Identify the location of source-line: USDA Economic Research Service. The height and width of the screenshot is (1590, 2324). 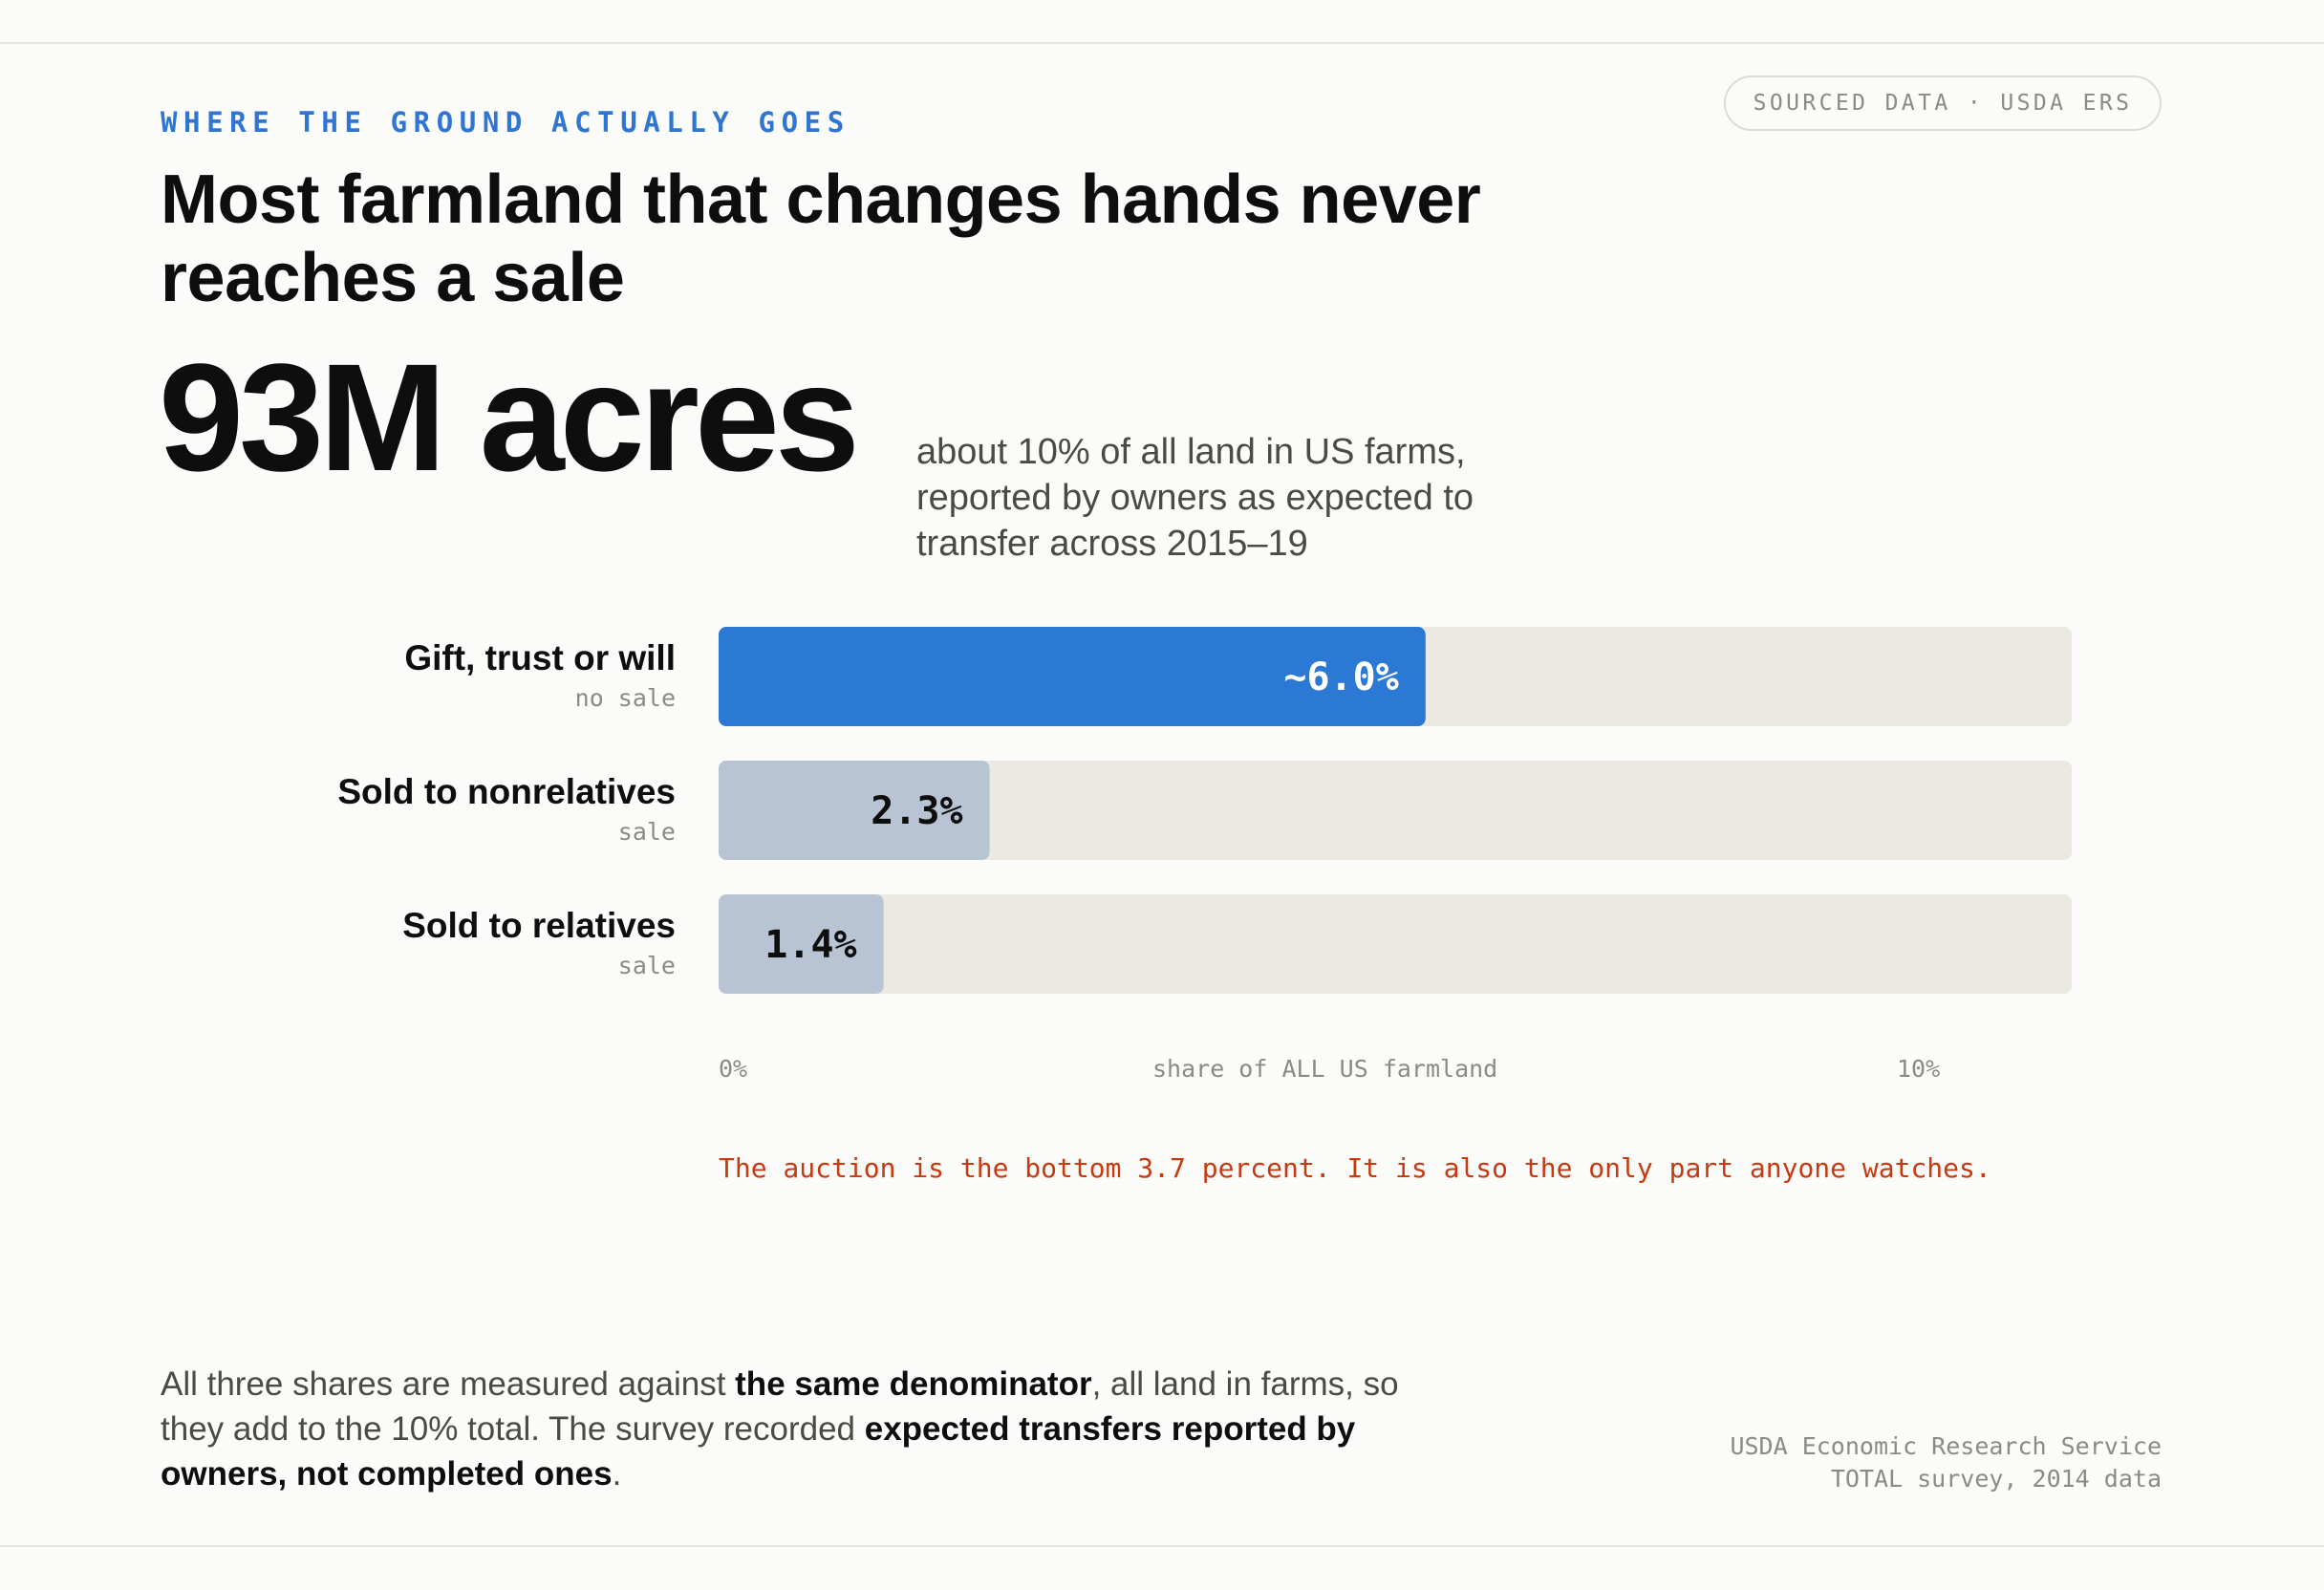
(1946, 1446).